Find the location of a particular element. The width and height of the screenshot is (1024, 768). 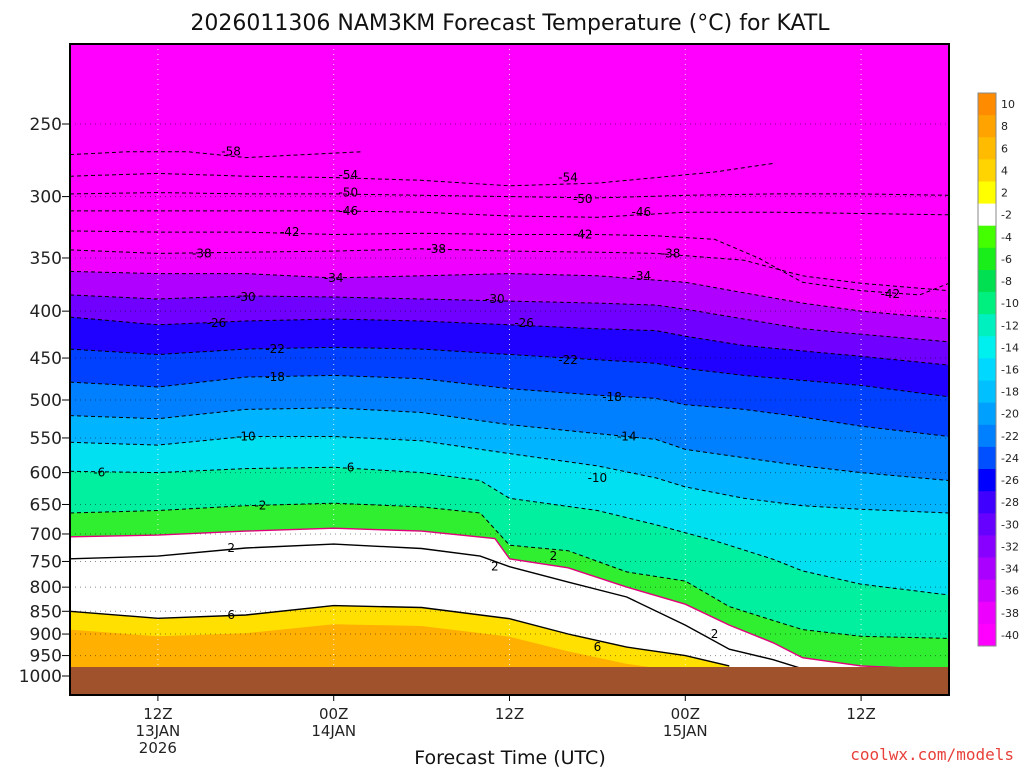

colorbar-tick-label: -26 is located at coordinates (1010, 480).